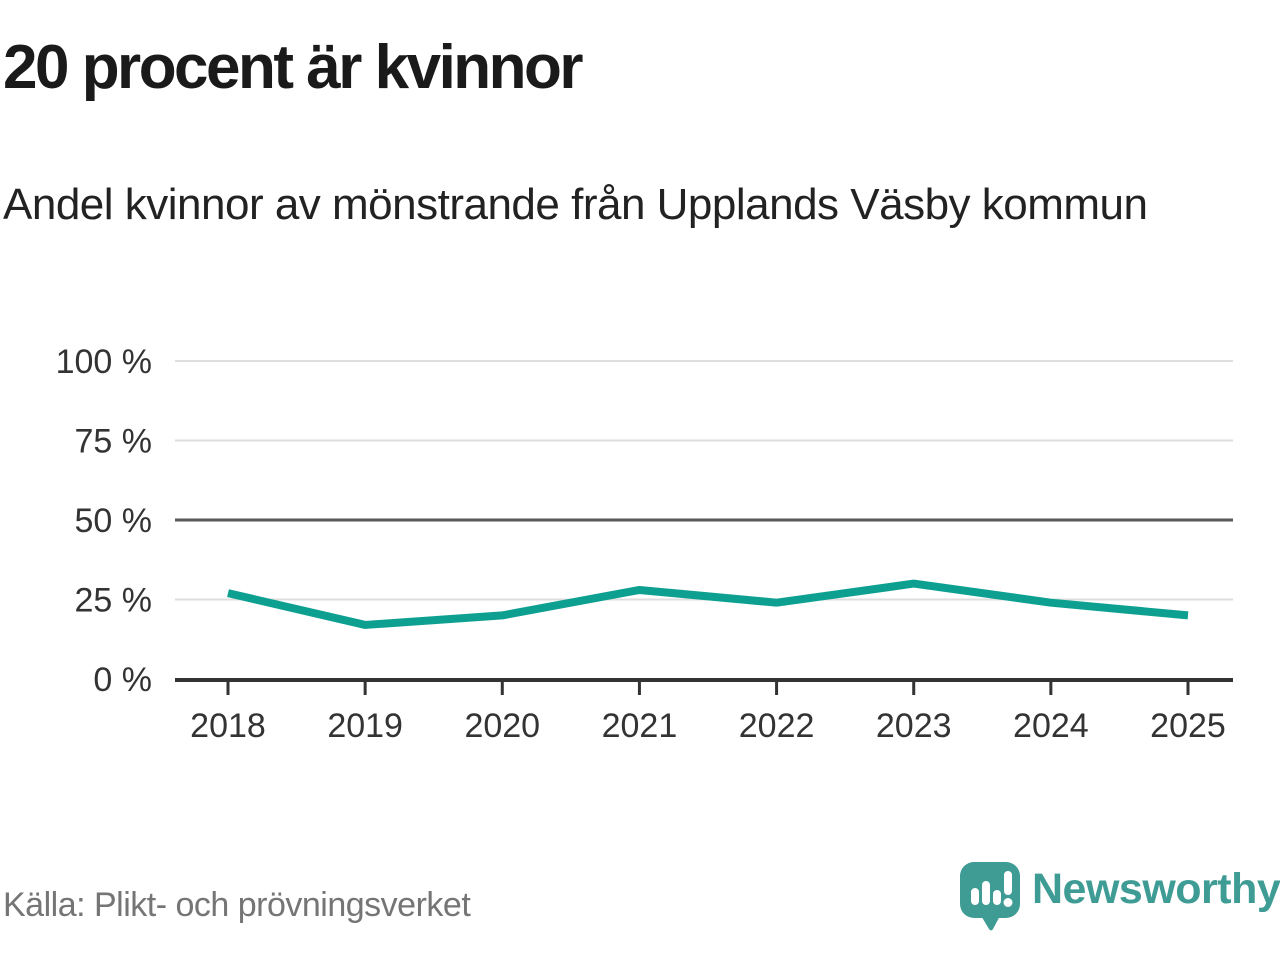 This screenshot has height=960, width=1280. Describe the element at coordinates (640, 726) in the screenshot. I see `x-tick-label: 2021` at that location.